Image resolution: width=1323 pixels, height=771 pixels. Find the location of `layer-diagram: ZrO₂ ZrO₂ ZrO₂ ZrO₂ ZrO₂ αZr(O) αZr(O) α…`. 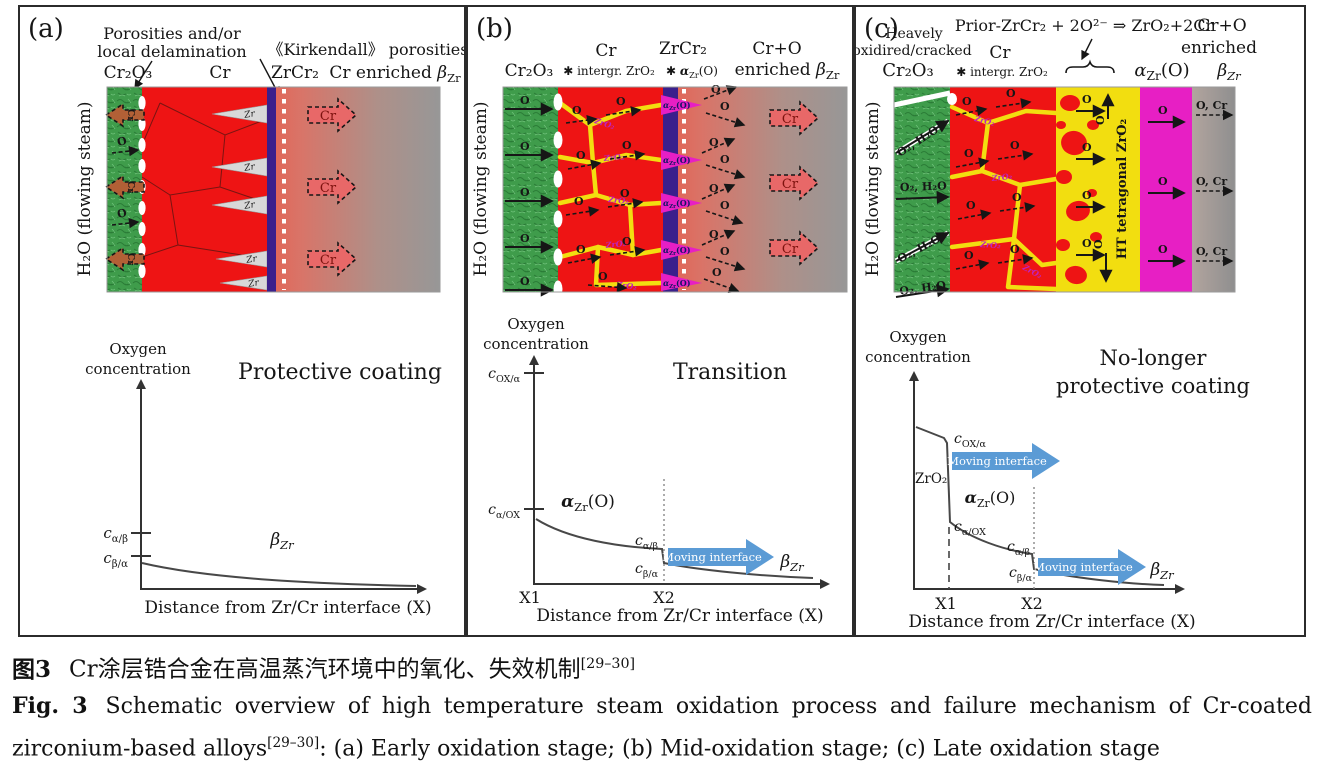

layer-diagram: ZrO₂ ZrO₂ ZrO₂ ZrO₂ ZrO₂ αZr(O) αZr(O) α… is located at coordinates (659, 190).